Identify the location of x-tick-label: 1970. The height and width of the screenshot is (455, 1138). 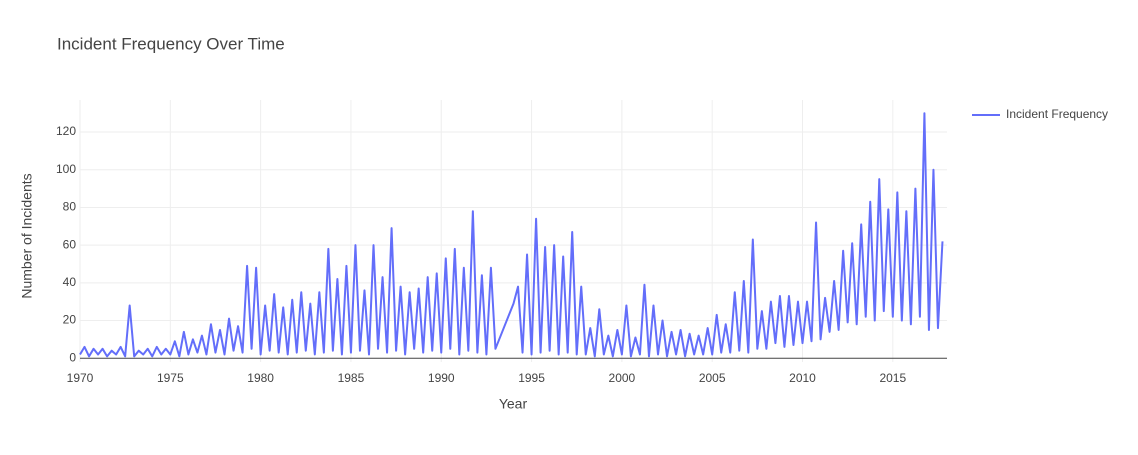
(80, 378).